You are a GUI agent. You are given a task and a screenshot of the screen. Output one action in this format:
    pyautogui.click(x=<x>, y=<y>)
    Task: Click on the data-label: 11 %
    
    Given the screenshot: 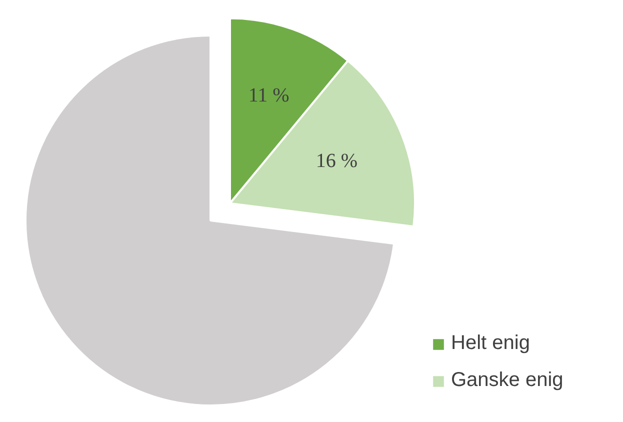 What is the action you would take?
    pyautogui.click(x=269, y=95)
    